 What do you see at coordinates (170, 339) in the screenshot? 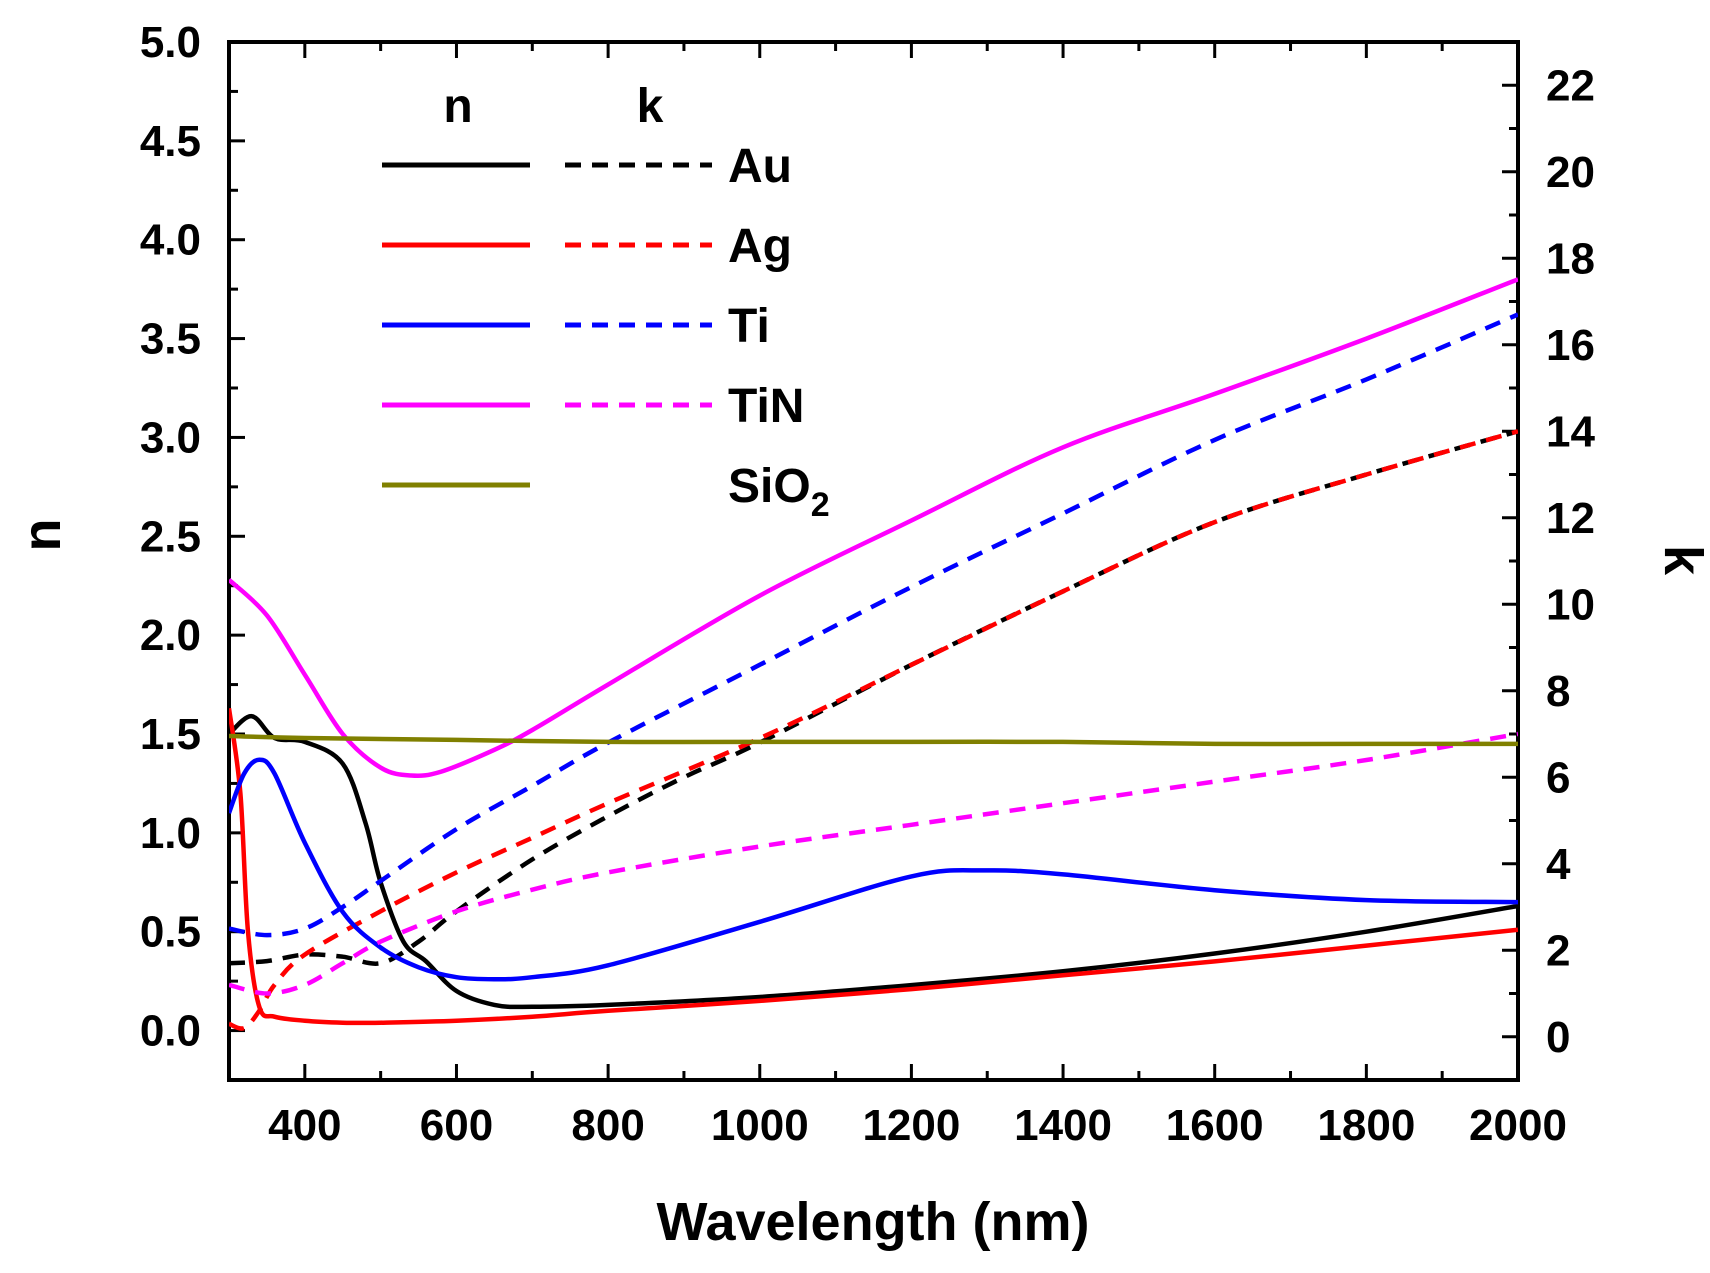
I see `y-tick-label: 3.5` at bounding box center [170, 339].